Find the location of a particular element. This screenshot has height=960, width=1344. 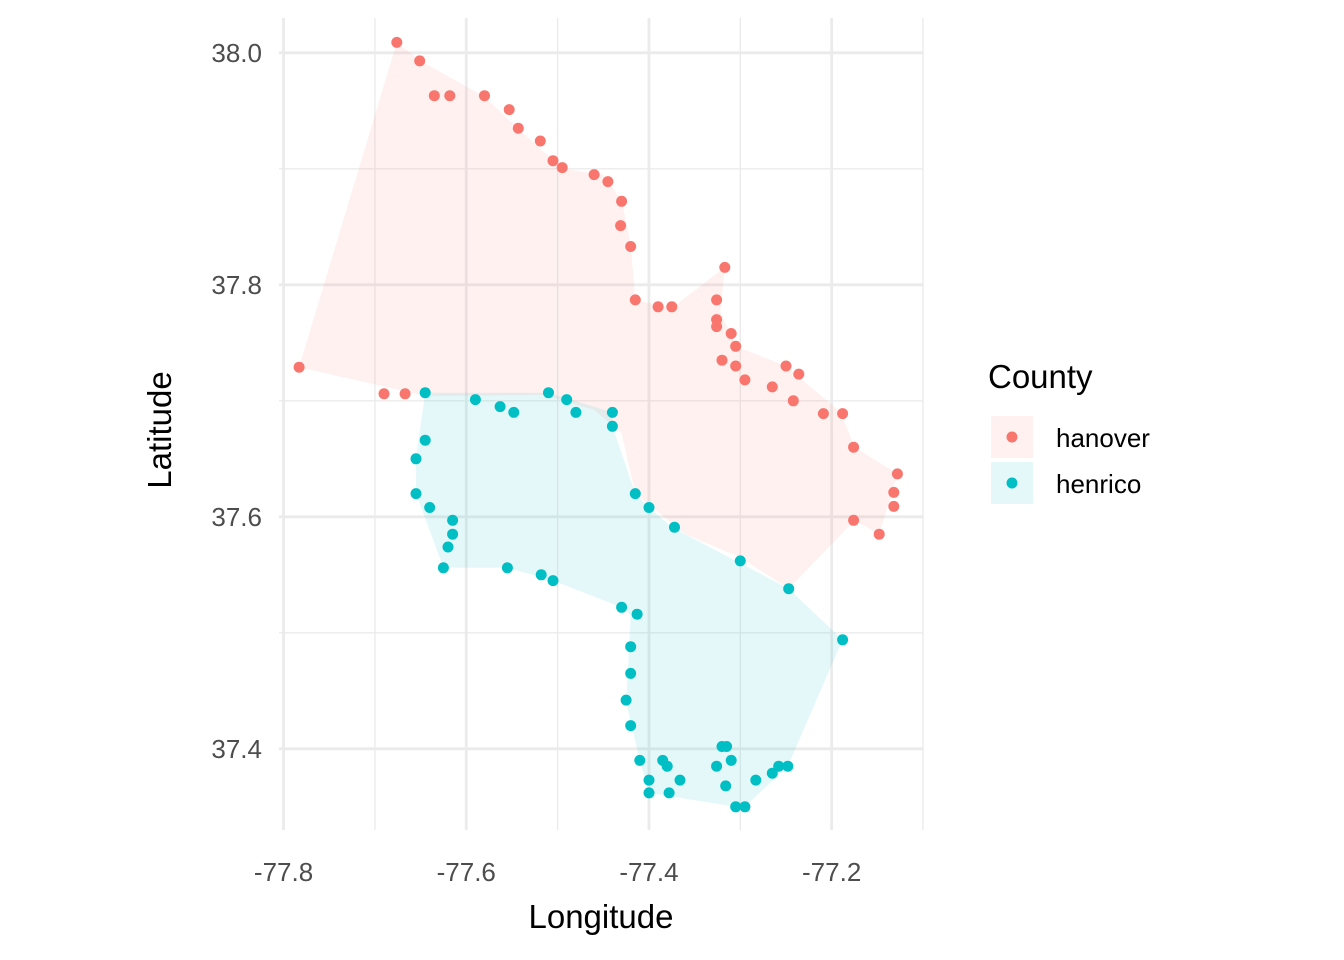

y-tick-label: 38.0 is located at coordinates (236, 53).